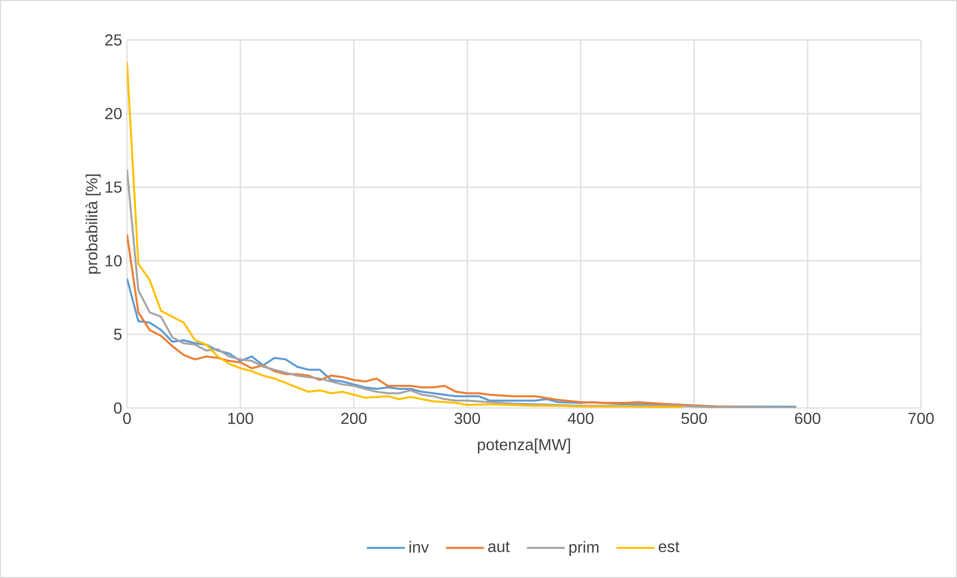 This screenshot has height=578, width=957. I want to click on y-tick-label: 5, so click(118, 334).